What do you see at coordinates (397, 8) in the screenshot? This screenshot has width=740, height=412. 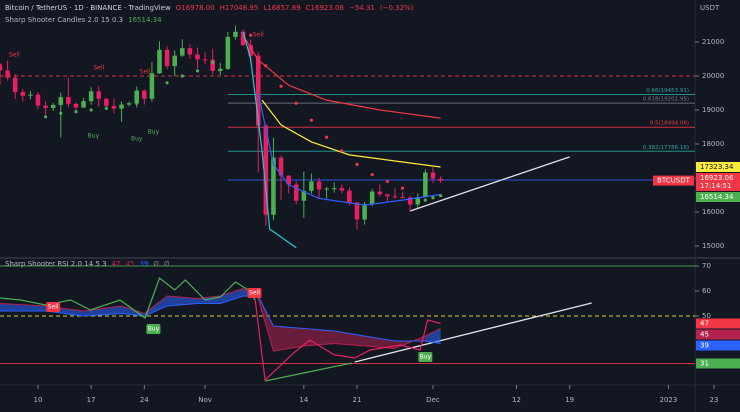 I see `ohlc-value: (−0.32%)` at bounding box center [397, 8].